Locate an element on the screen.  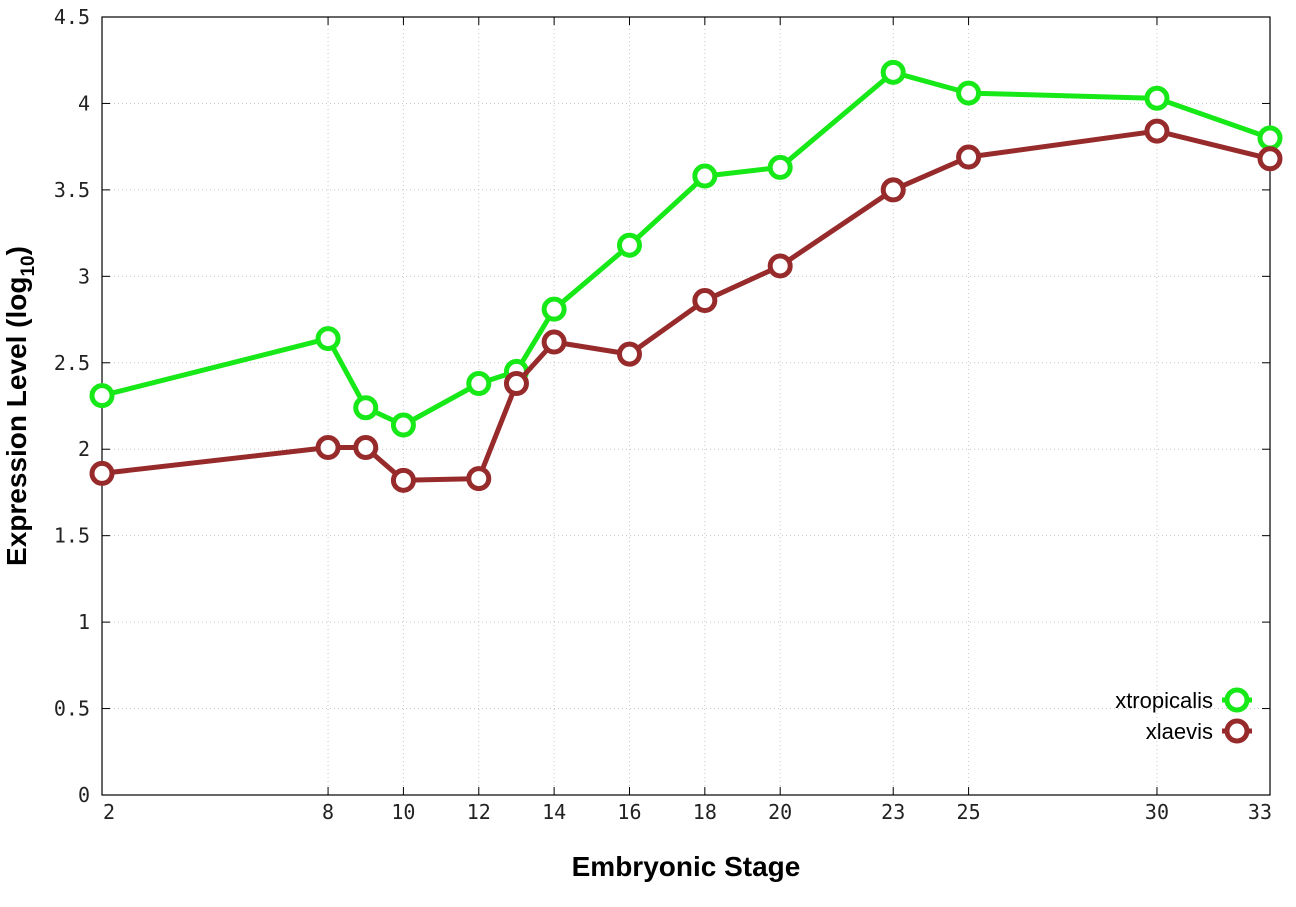
x-tick-label: 30 is located at coordinates (1157, 812).